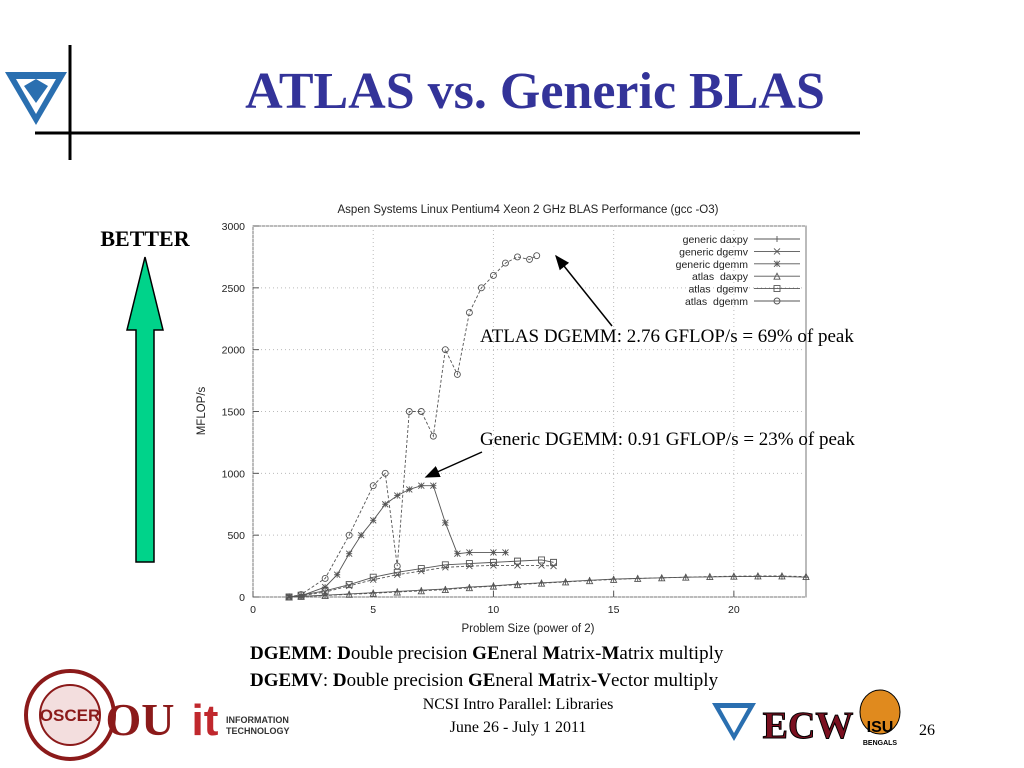 The height and width of the screenshot is (768, 1024). I want to click on x-tick-label: 5, so click(373, 610).